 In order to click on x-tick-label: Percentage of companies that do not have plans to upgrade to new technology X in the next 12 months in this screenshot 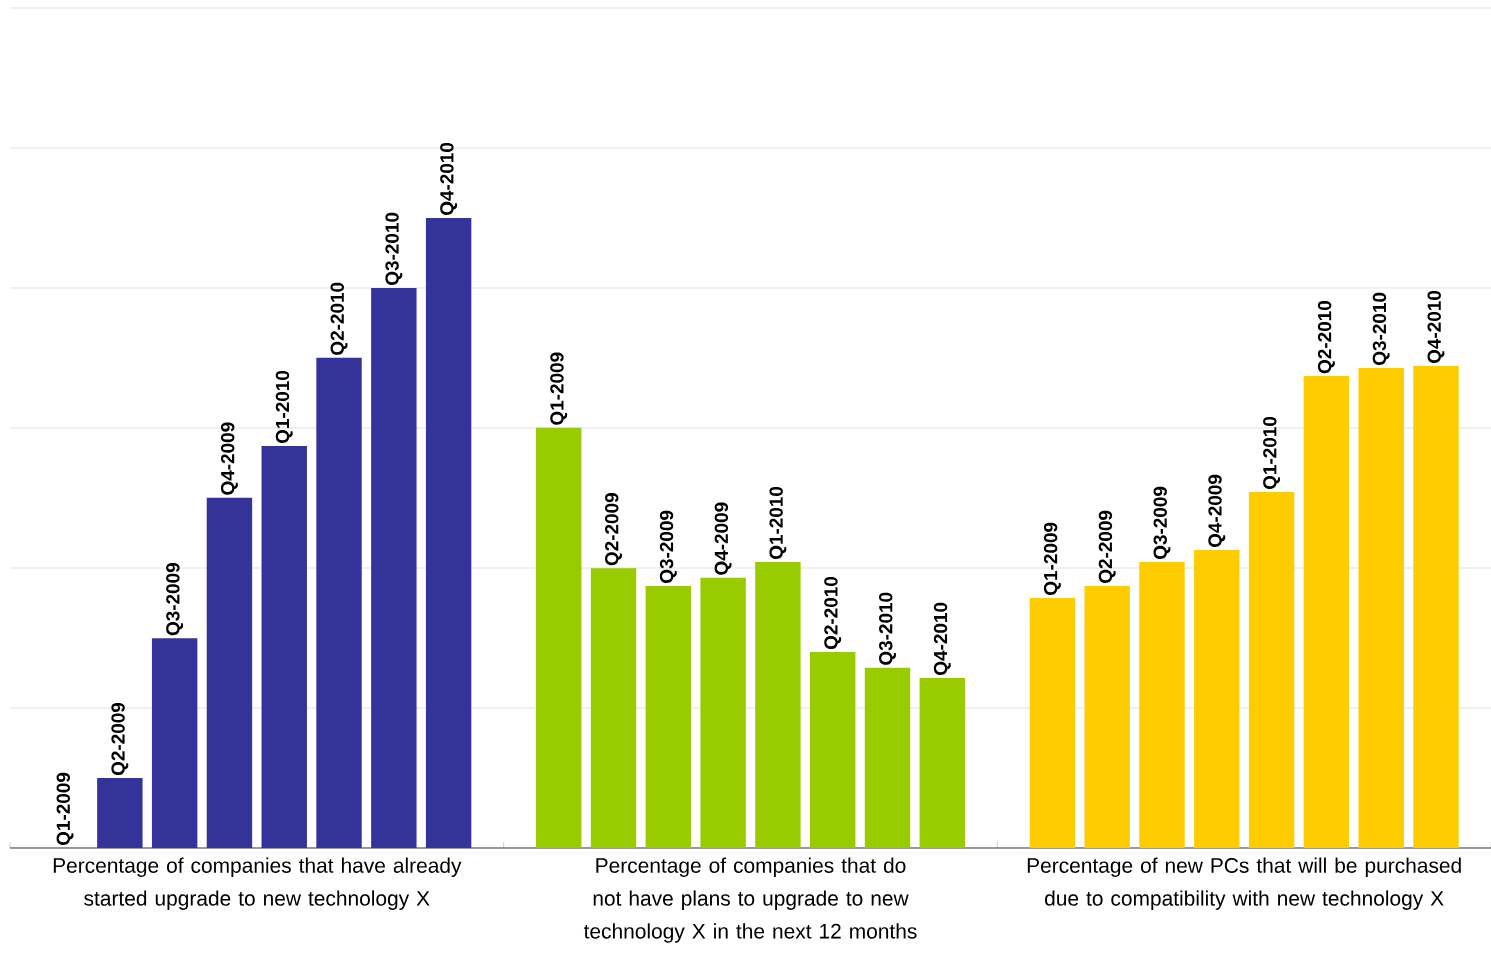, I will do `click(750, 900)`.